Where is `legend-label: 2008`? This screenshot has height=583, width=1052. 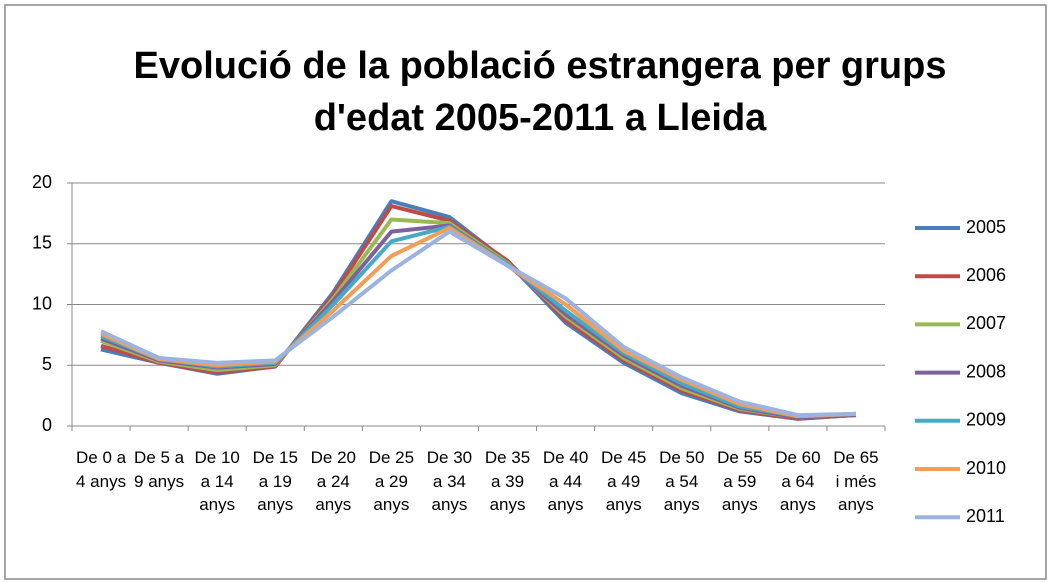 legend-label: 2008 is located at coordinates (986, 371).